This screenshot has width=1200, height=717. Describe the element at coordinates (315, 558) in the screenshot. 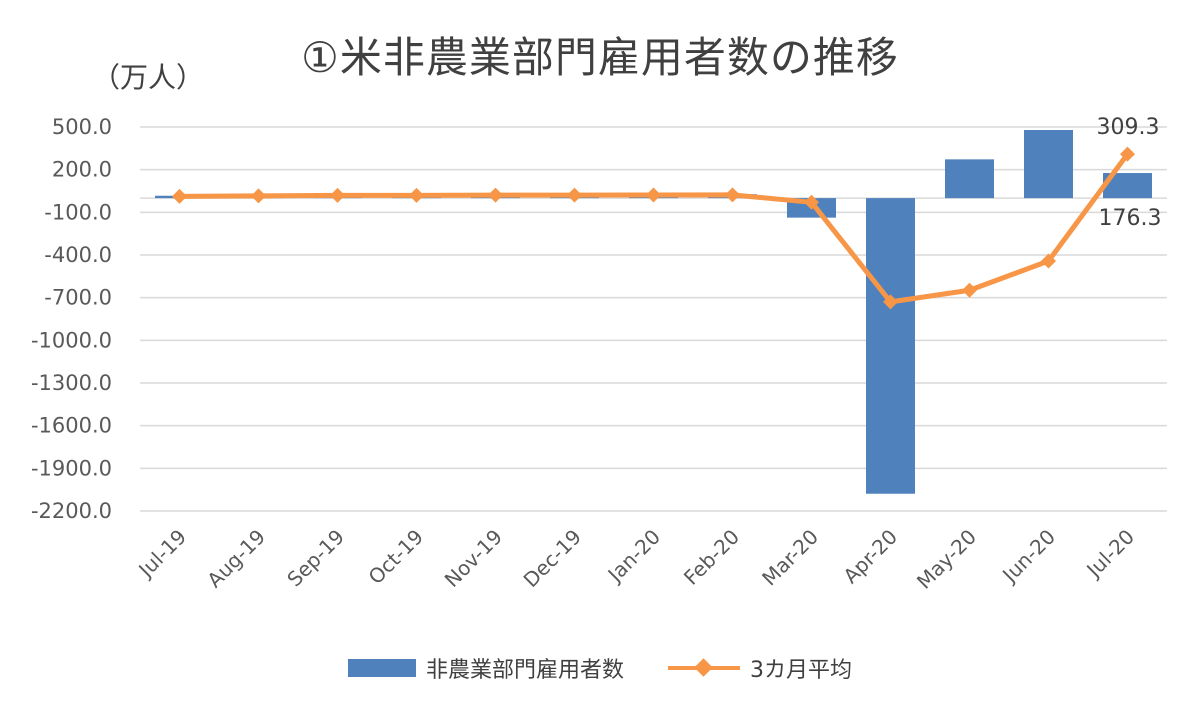

I see `x-tick-label: Sep-19` at that location.